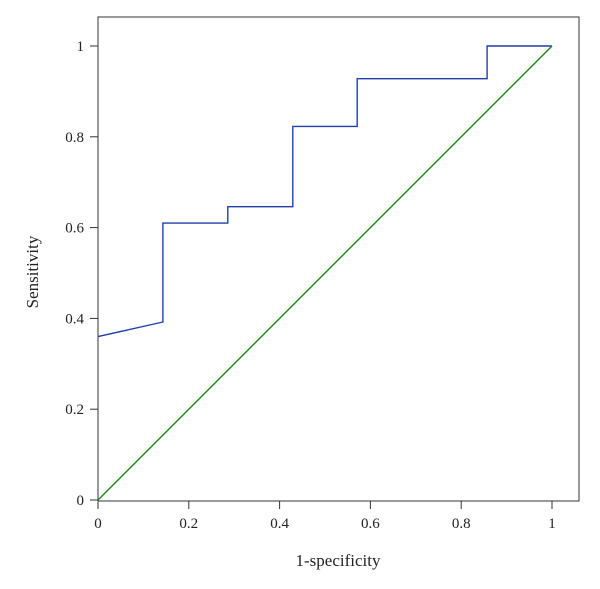 Image resolution: width=600 pixels, height=589 pixels. What do you see at coordinates (188, 524) in the screenshot?
I see `x-tick-label: 0.2` at bounding box center [188, 524].